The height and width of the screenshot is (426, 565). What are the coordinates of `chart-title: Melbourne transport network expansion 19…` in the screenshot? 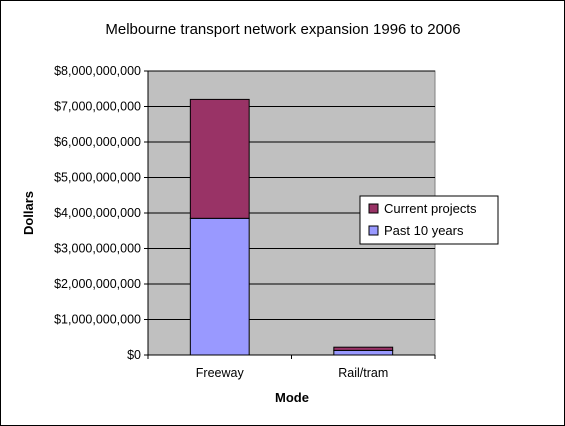 It's located at (282, 29).